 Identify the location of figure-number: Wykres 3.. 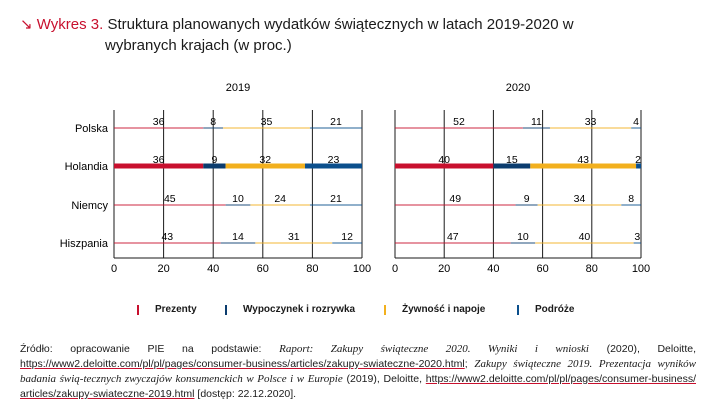
(70, 24).